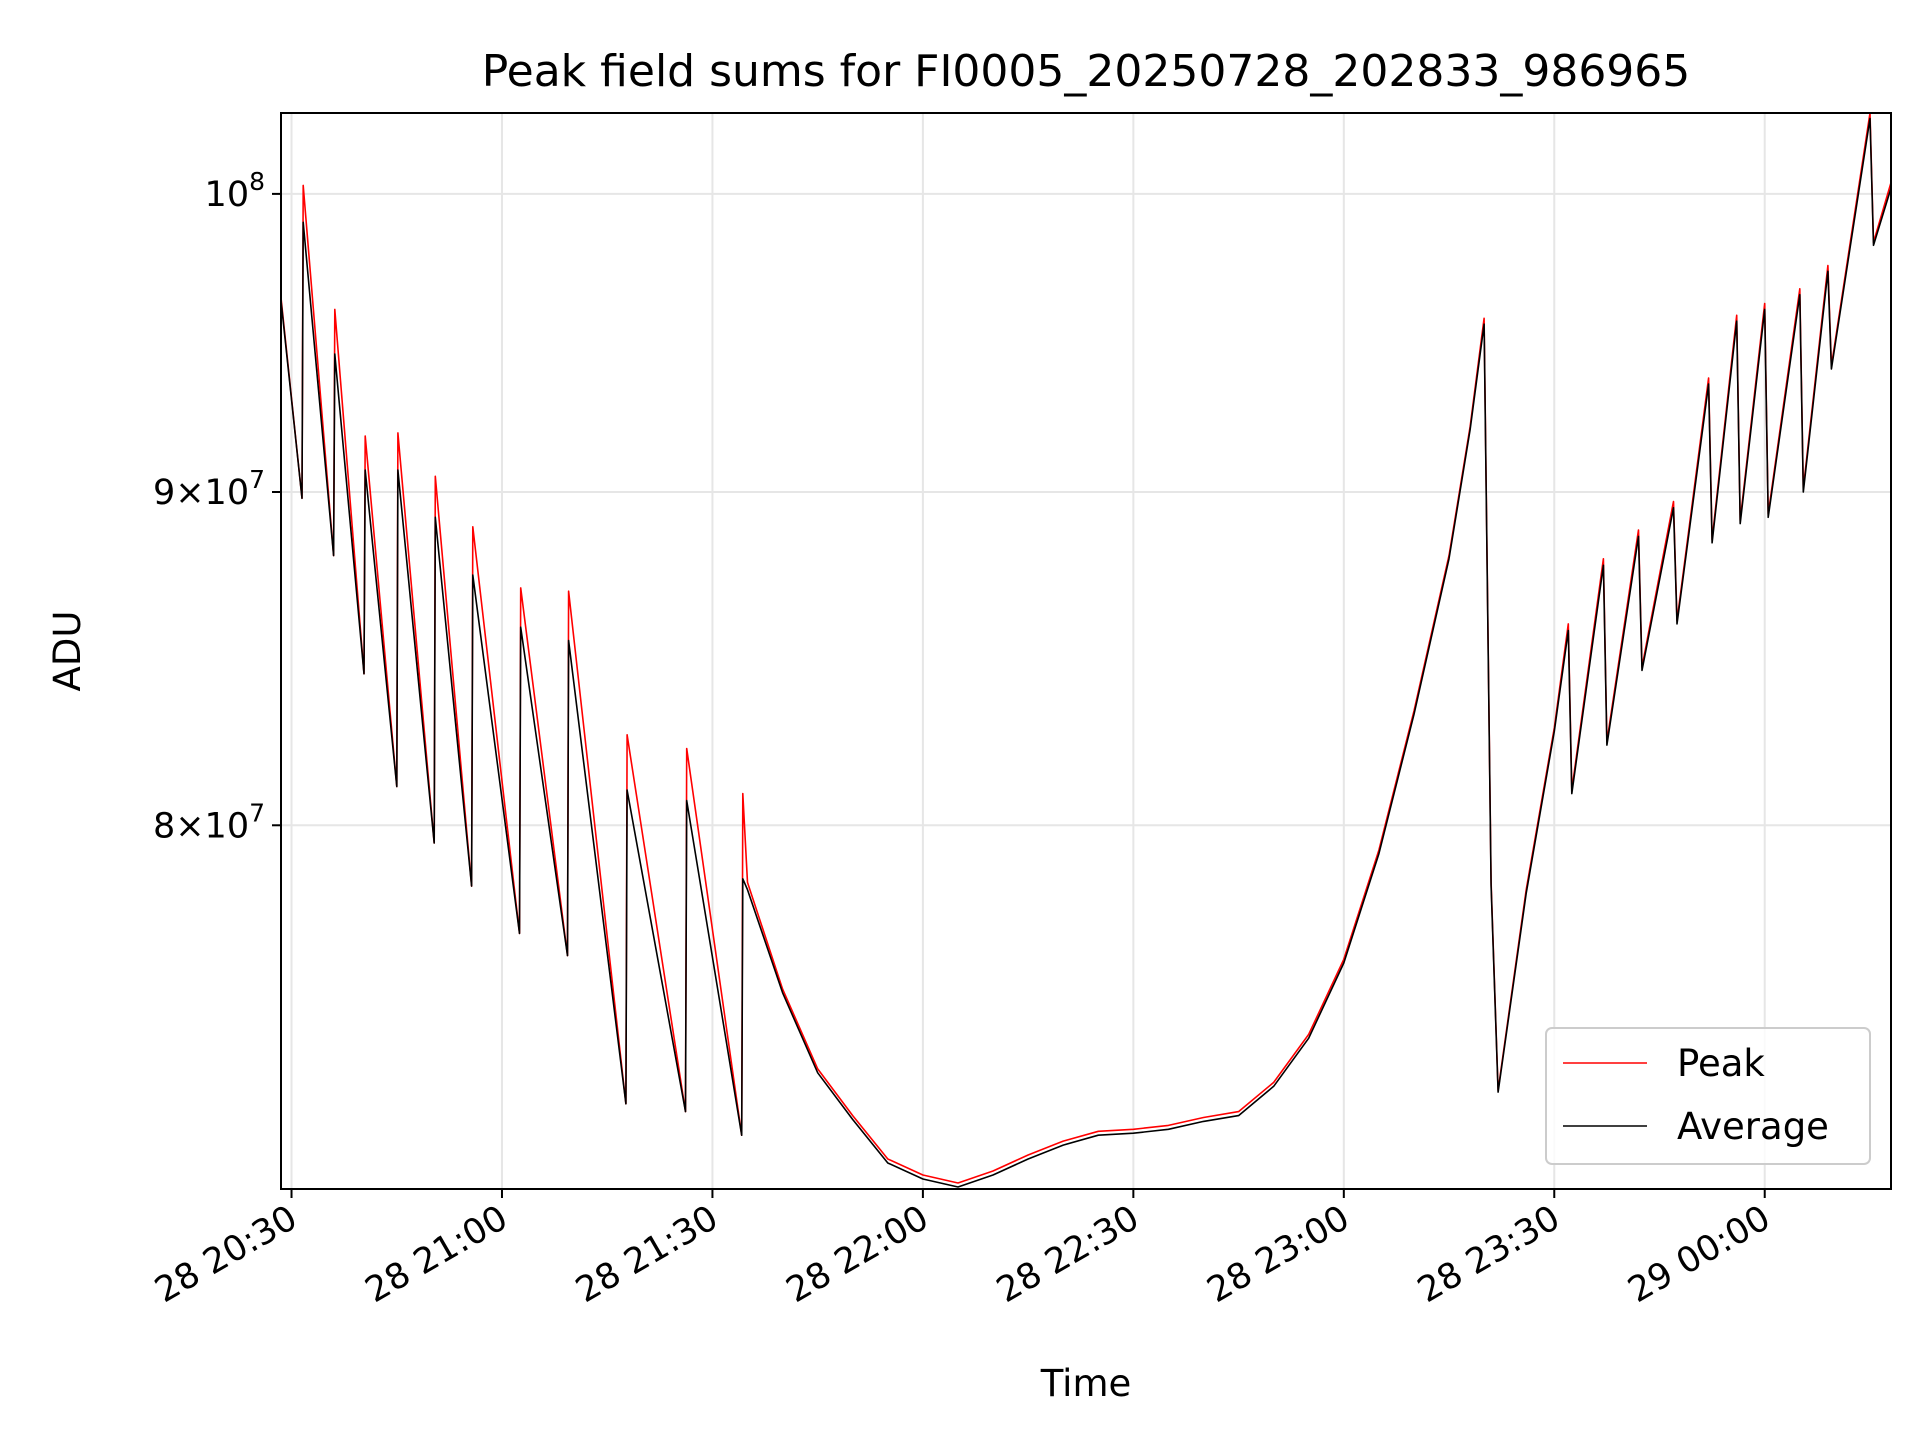 The height and width of the screenshot is (1440, 1920). Describe the element at coordinates (67, 651) in the screenshot. I see `y-axis-label: ADU` at that location.